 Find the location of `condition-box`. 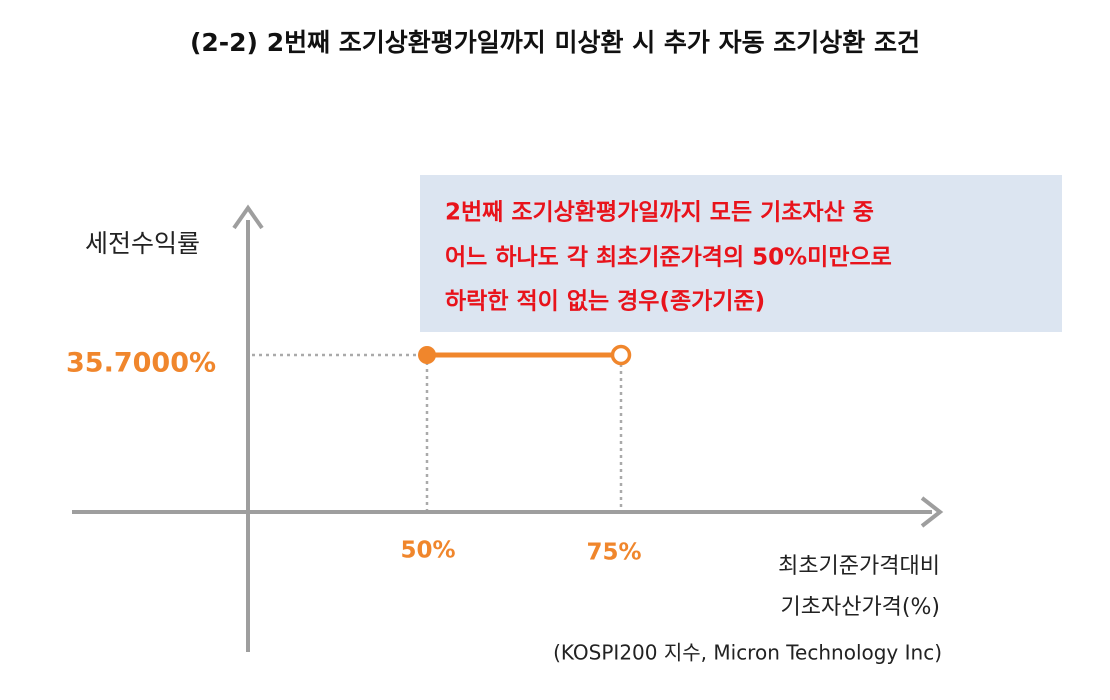

condition-box is located at coordinates (741, 253).